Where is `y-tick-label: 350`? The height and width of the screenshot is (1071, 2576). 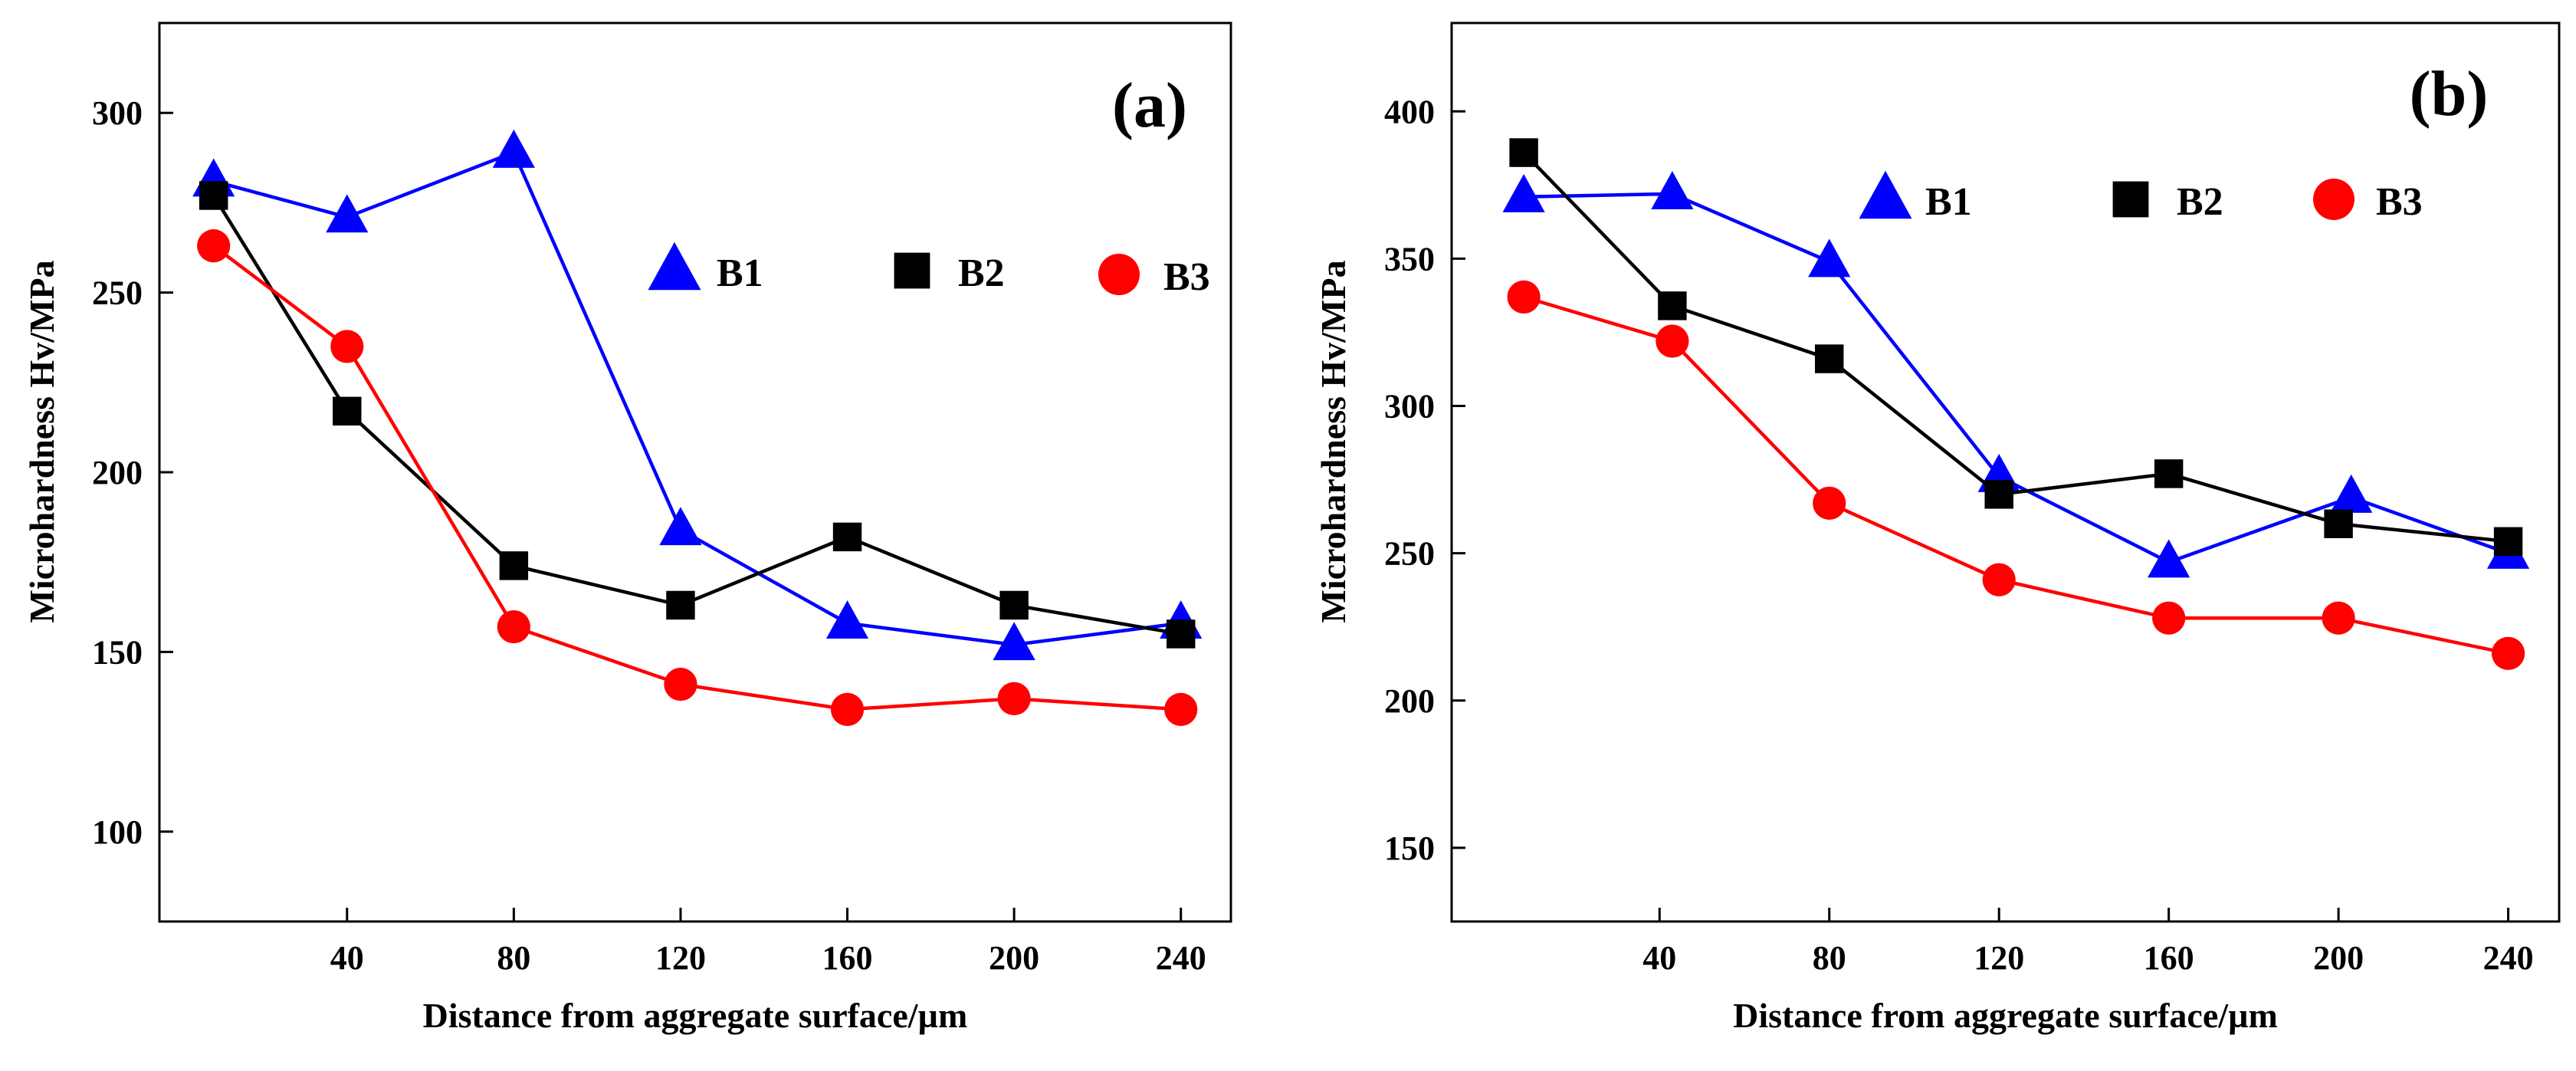 y-tick-label: 350 is located at coordinates (1409, 259).